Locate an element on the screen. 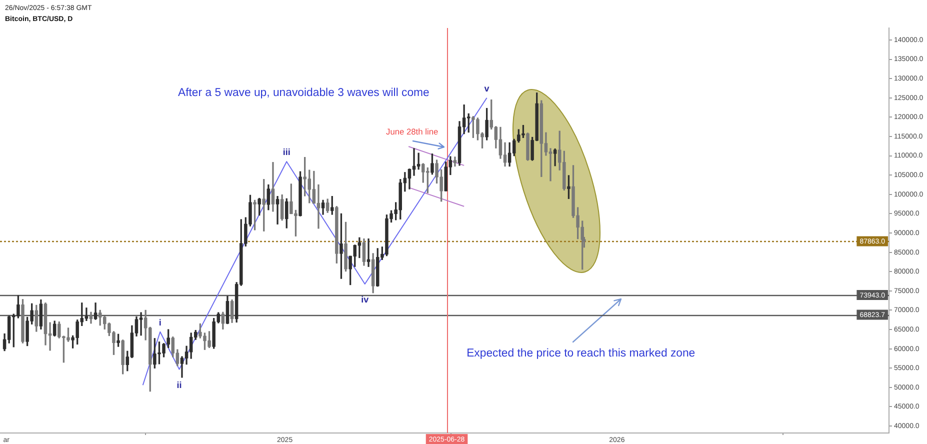  annotation: ii is located at coordinates (179, 385).